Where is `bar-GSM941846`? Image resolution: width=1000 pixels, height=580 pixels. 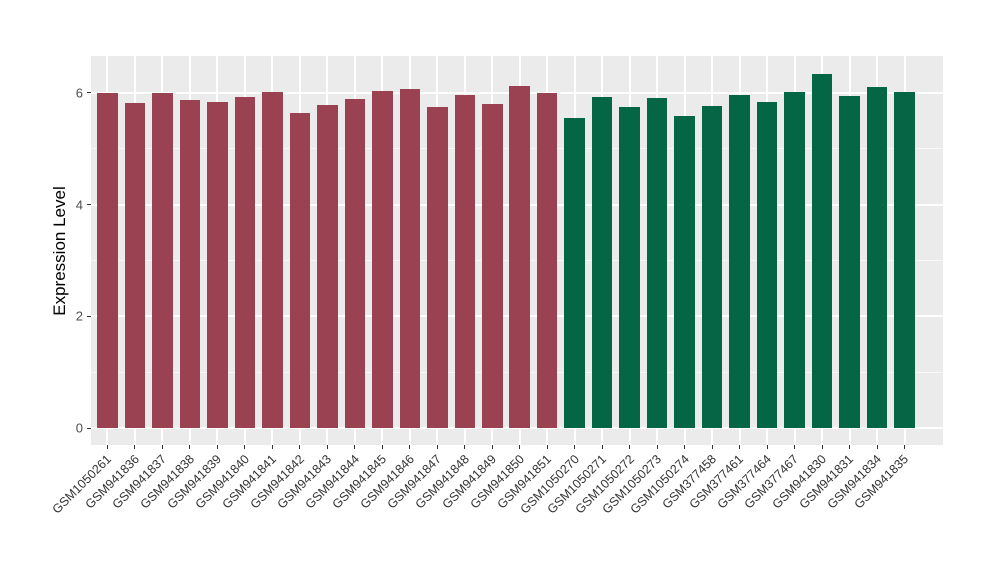 bar-GSM941846 is located at coordinates (410, 258).